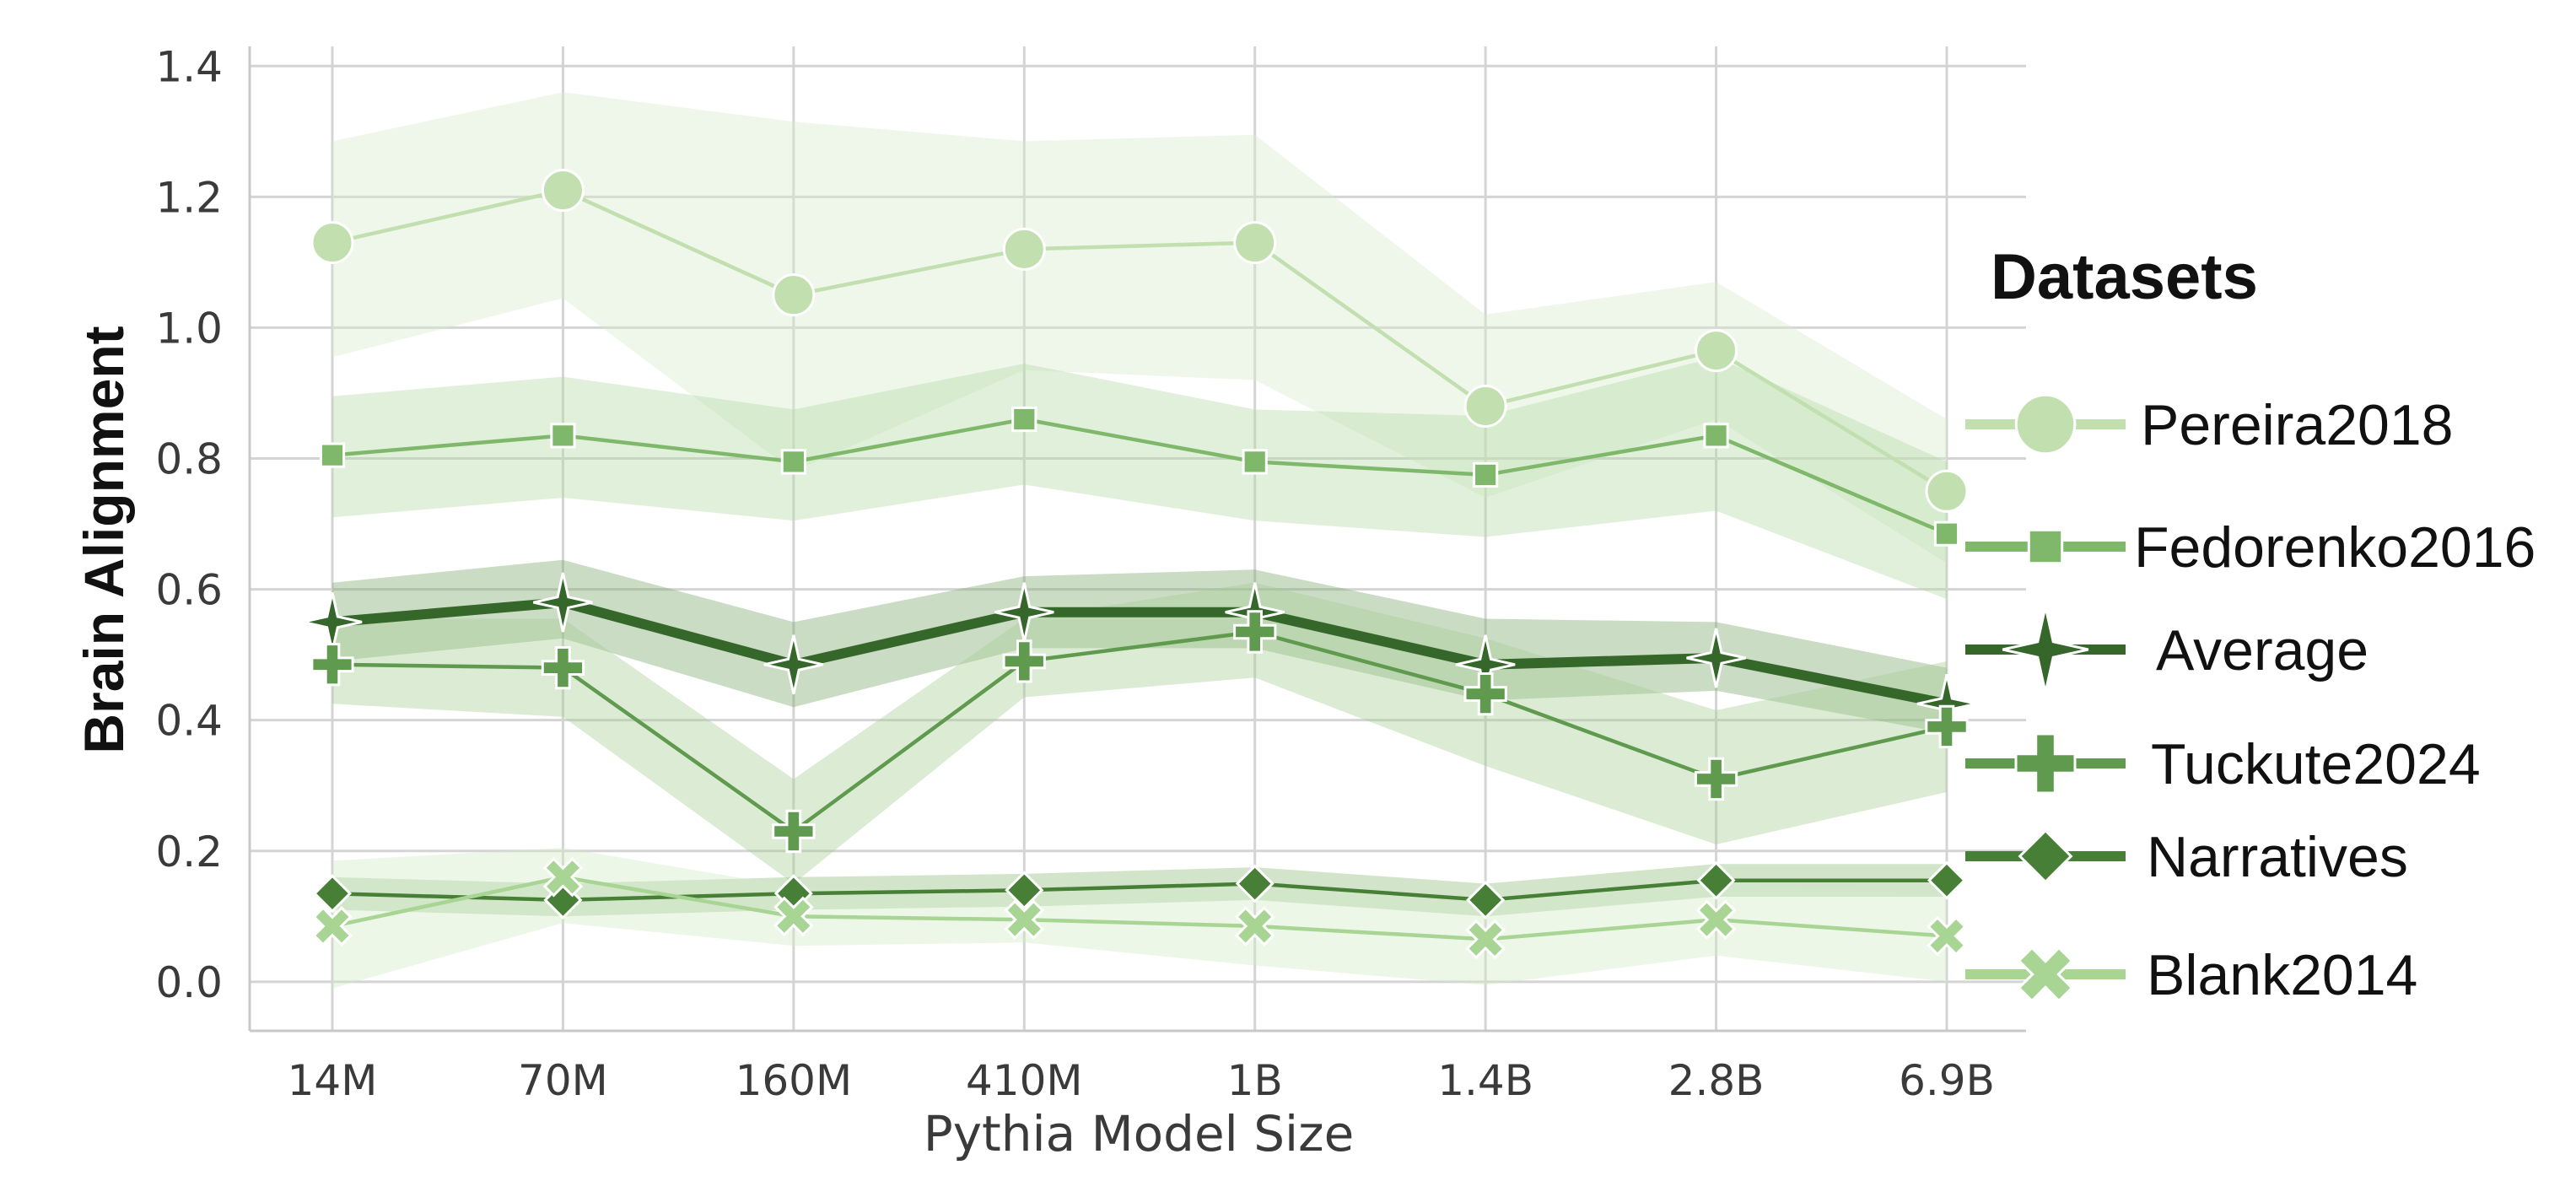  I want to click on line-narratives, so click(1139, 890).